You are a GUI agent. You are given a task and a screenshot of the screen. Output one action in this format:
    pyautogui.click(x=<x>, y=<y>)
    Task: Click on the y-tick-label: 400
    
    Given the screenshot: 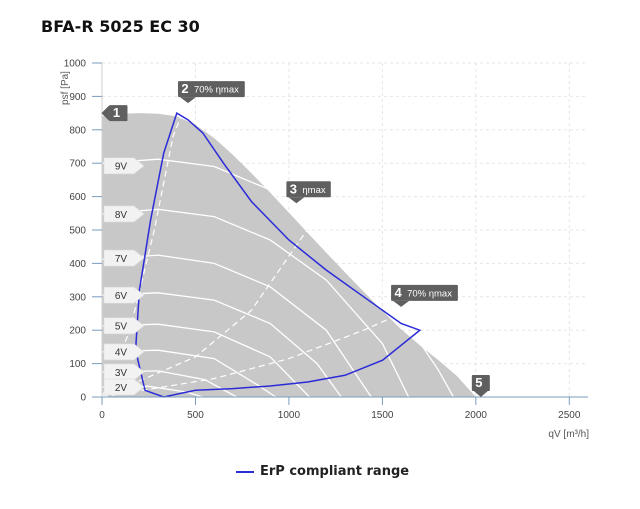 What is the action you would take?
    pyautogui.click(x=77, y=264)
    